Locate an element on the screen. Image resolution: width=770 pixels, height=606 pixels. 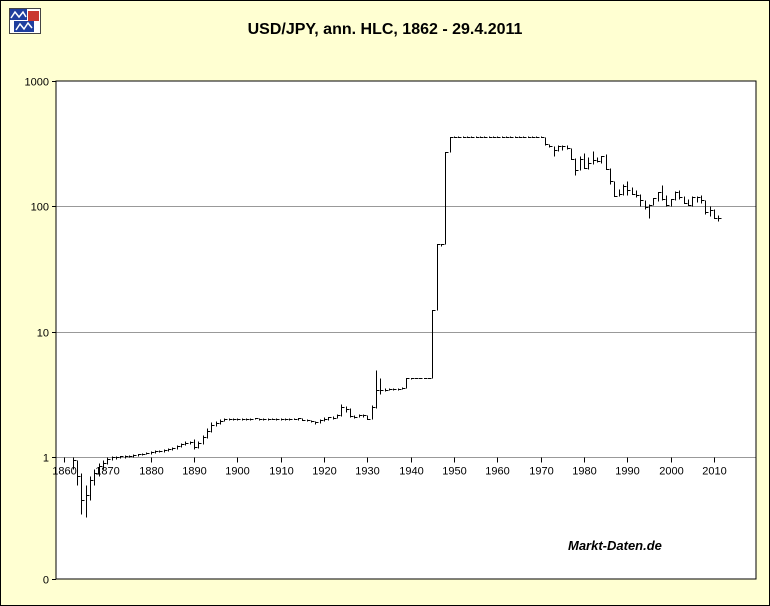
svg-text: 1950 is located at coordinates (454, 472).